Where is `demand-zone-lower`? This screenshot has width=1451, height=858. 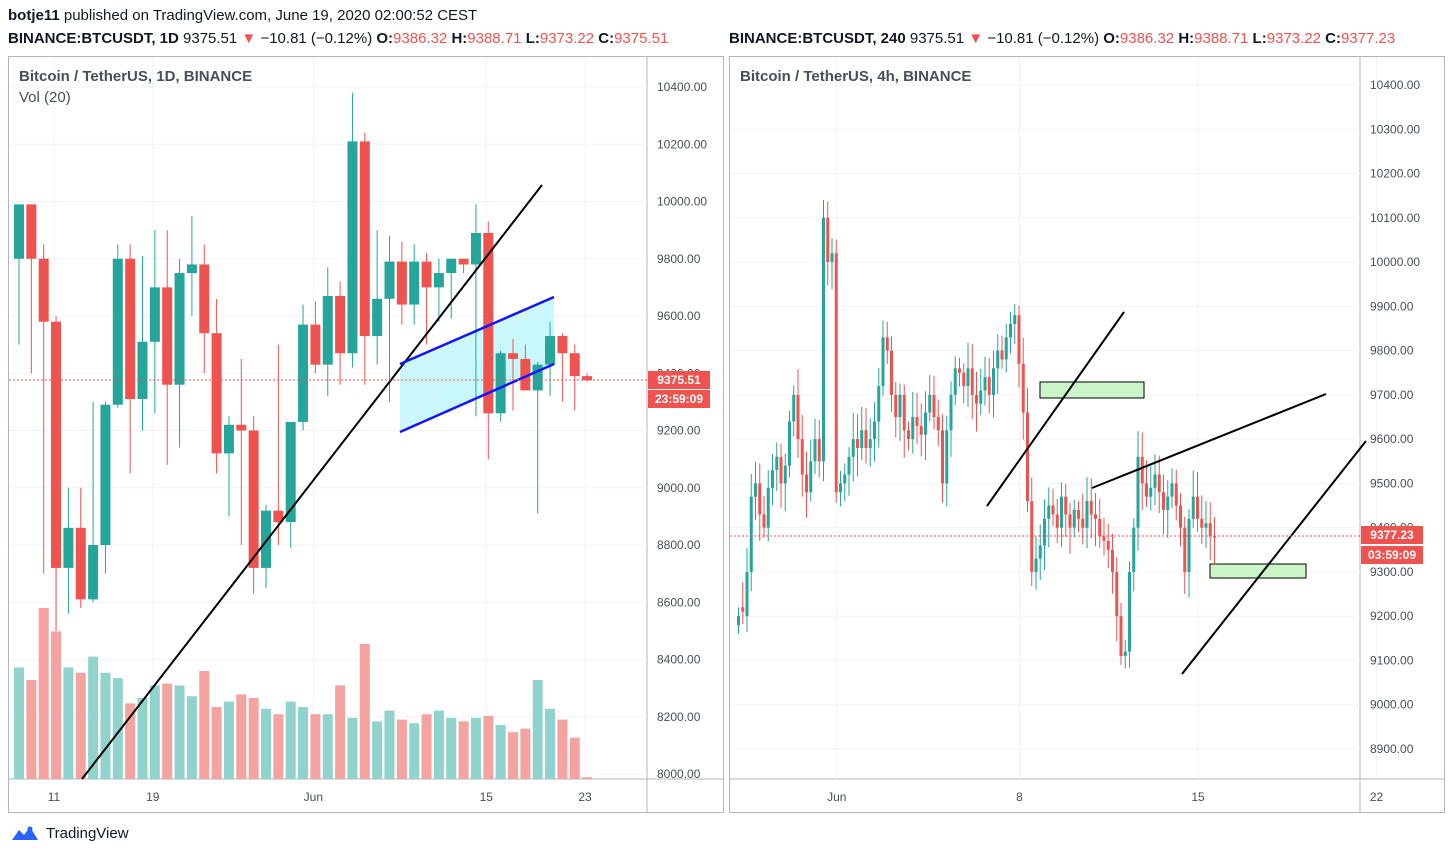 demand-zone-lower is located at coordinates (1258, 571).